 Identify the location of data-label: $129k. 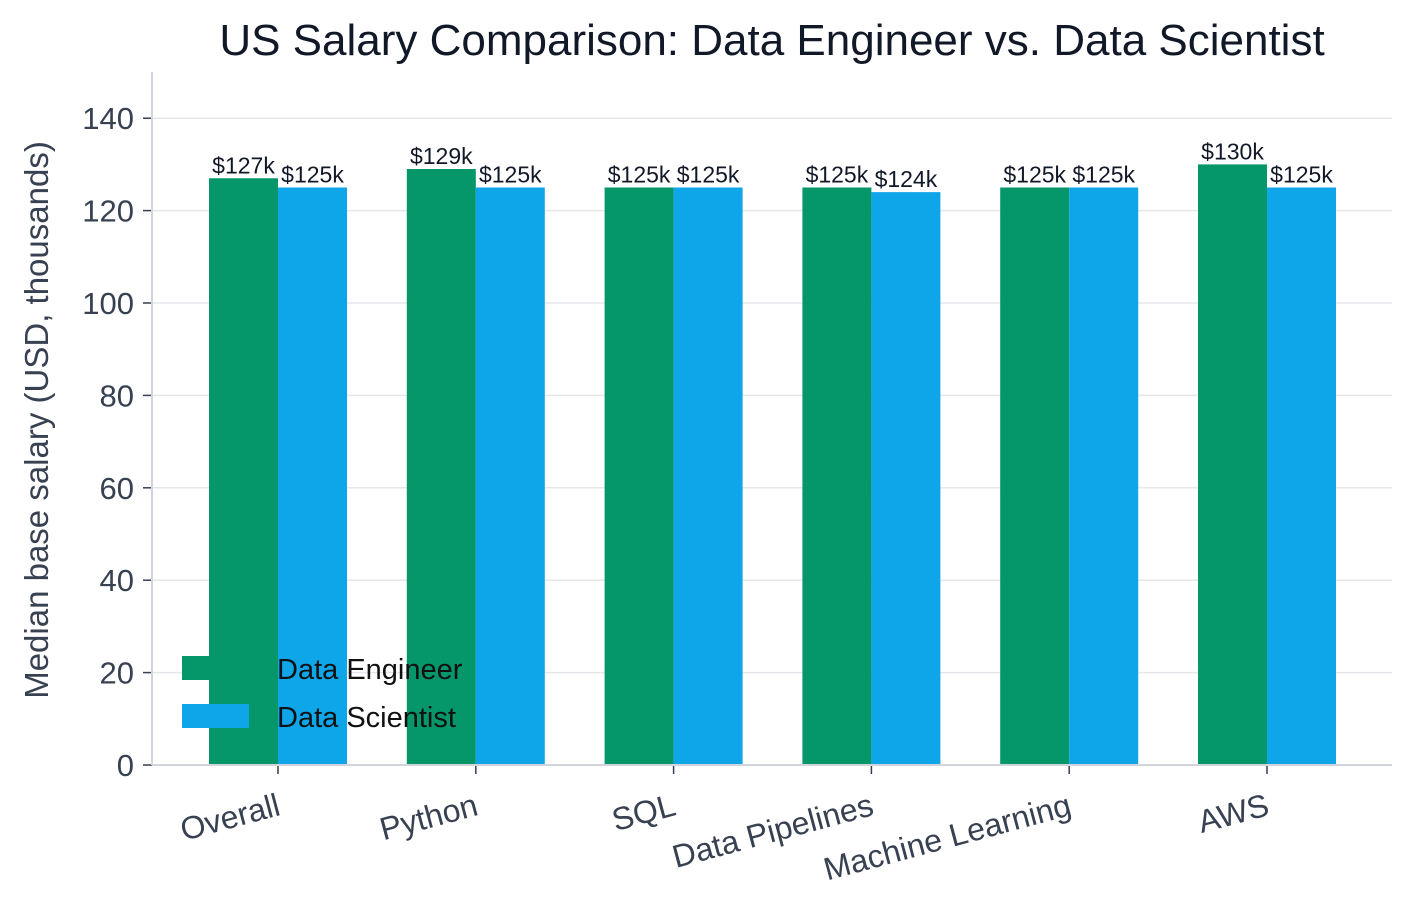
(441, 156).